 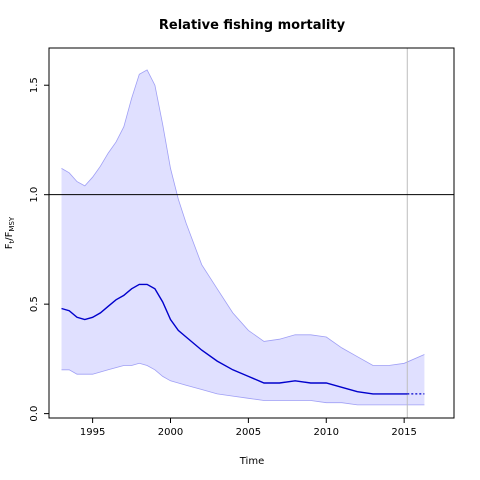 I want to click on y-tick-label-1.5: 1.5, so click(x=34, y=85).